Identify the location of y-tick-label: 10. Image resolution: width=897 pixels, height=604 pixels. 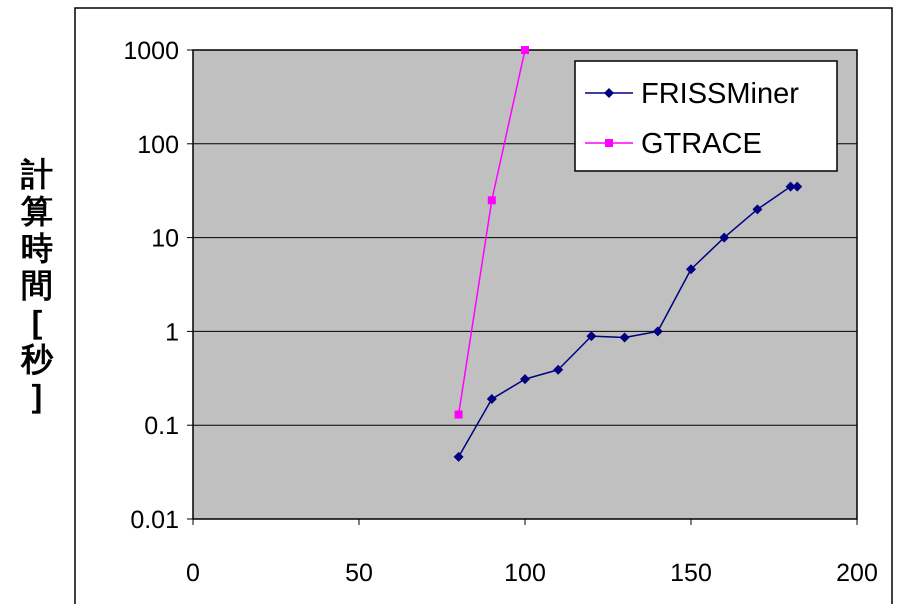
(165, 238).